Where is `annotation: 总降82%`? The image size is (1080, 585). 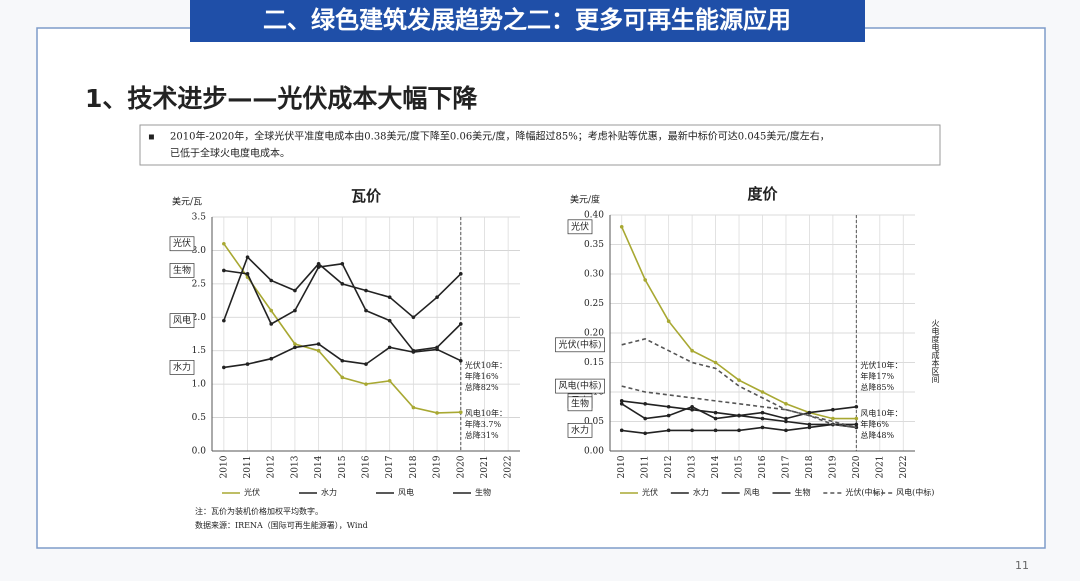 annotation: 总降82% is located at coordinates (482, 387).